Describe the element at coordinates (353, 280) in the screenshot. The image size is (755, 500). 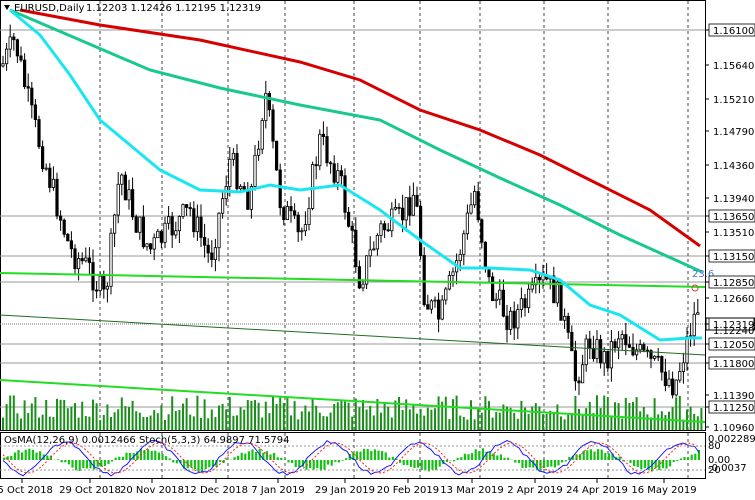
I see `trend-line-upper` at that location.